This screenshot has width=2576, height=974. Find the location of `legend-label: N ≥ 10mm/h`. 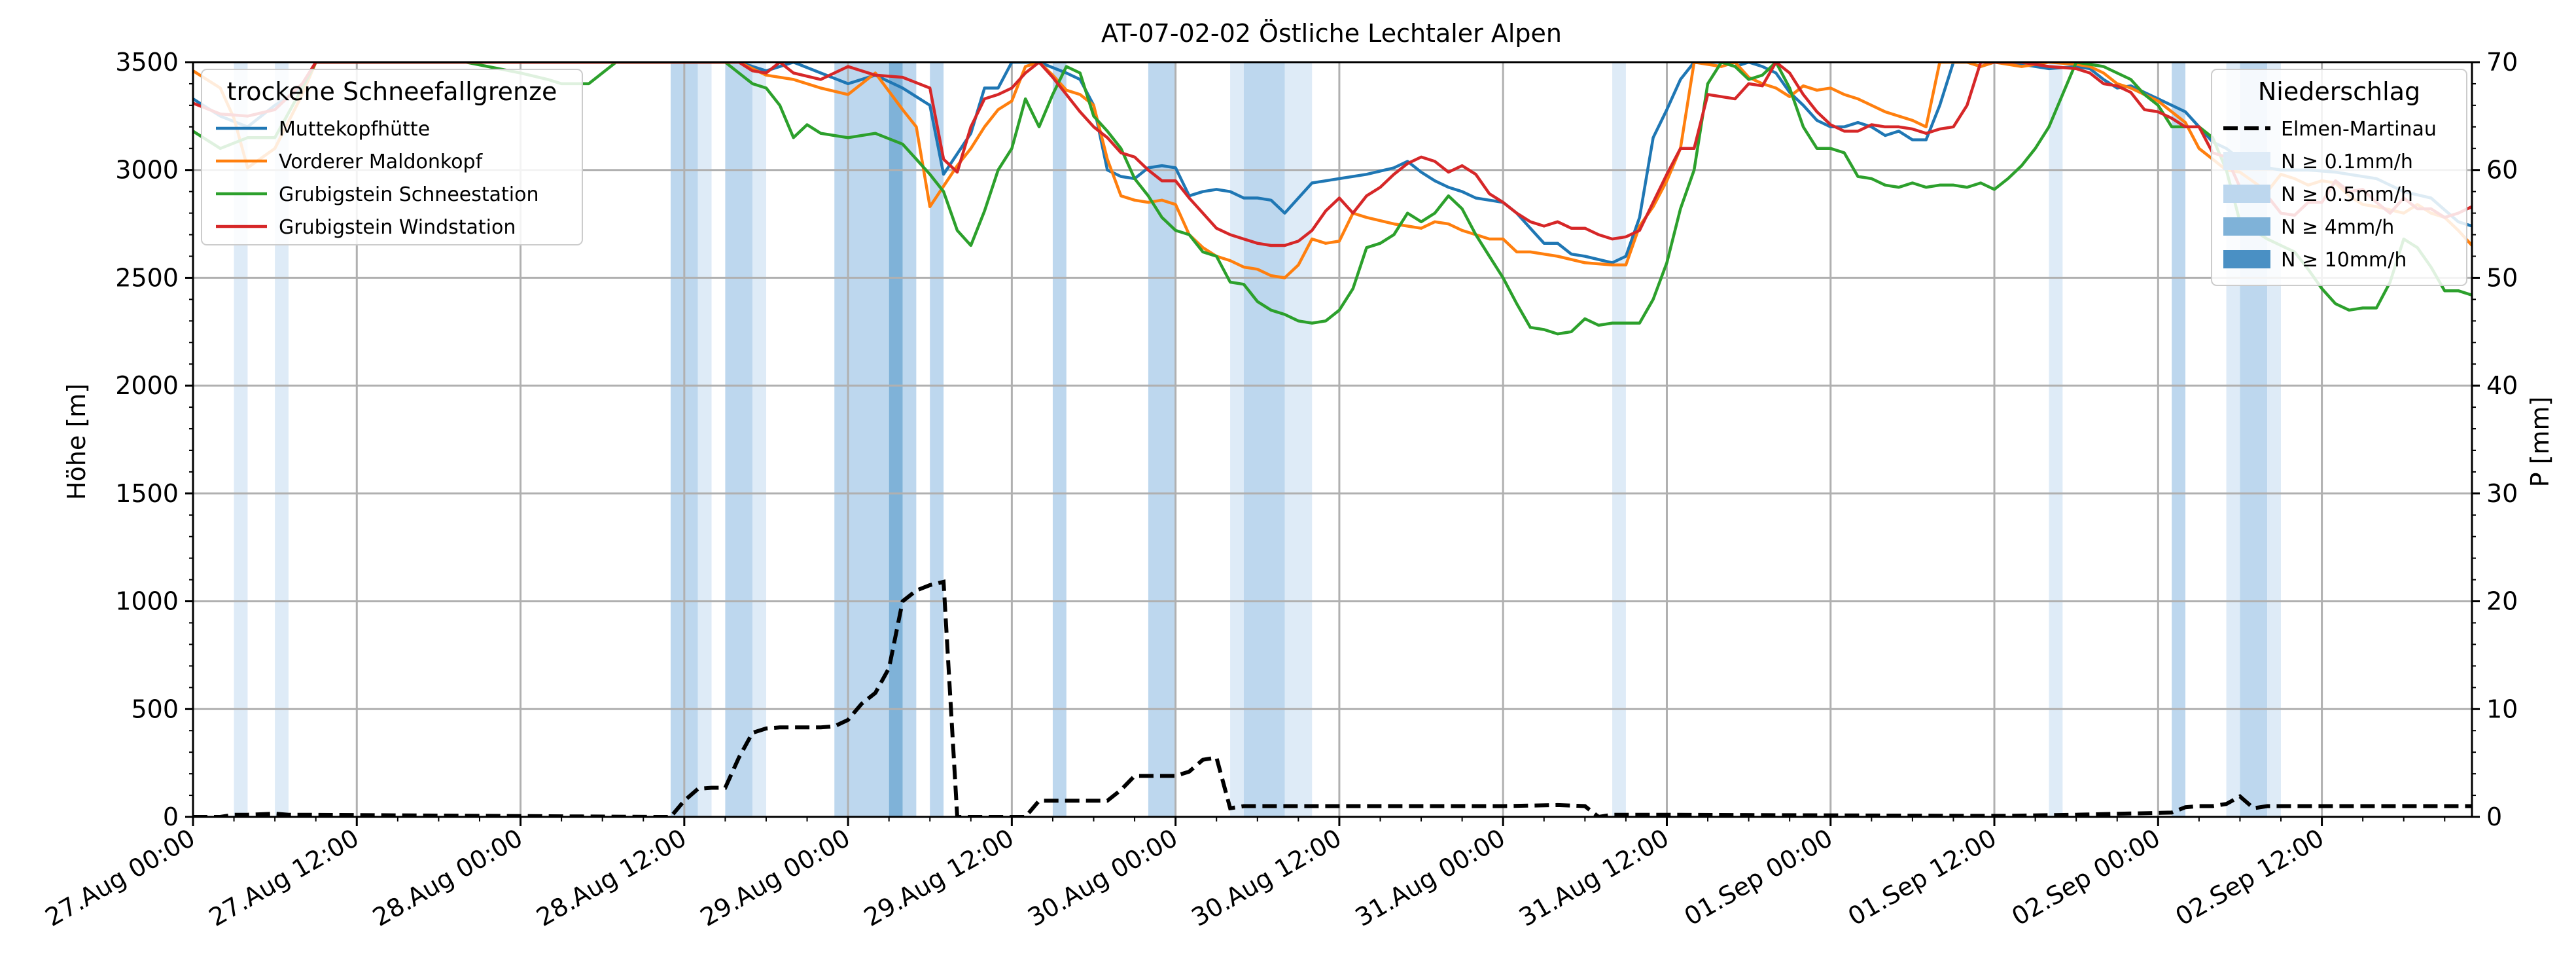

legend-label: N ≥ 10mm/h is located at coordinates (2344, 260).